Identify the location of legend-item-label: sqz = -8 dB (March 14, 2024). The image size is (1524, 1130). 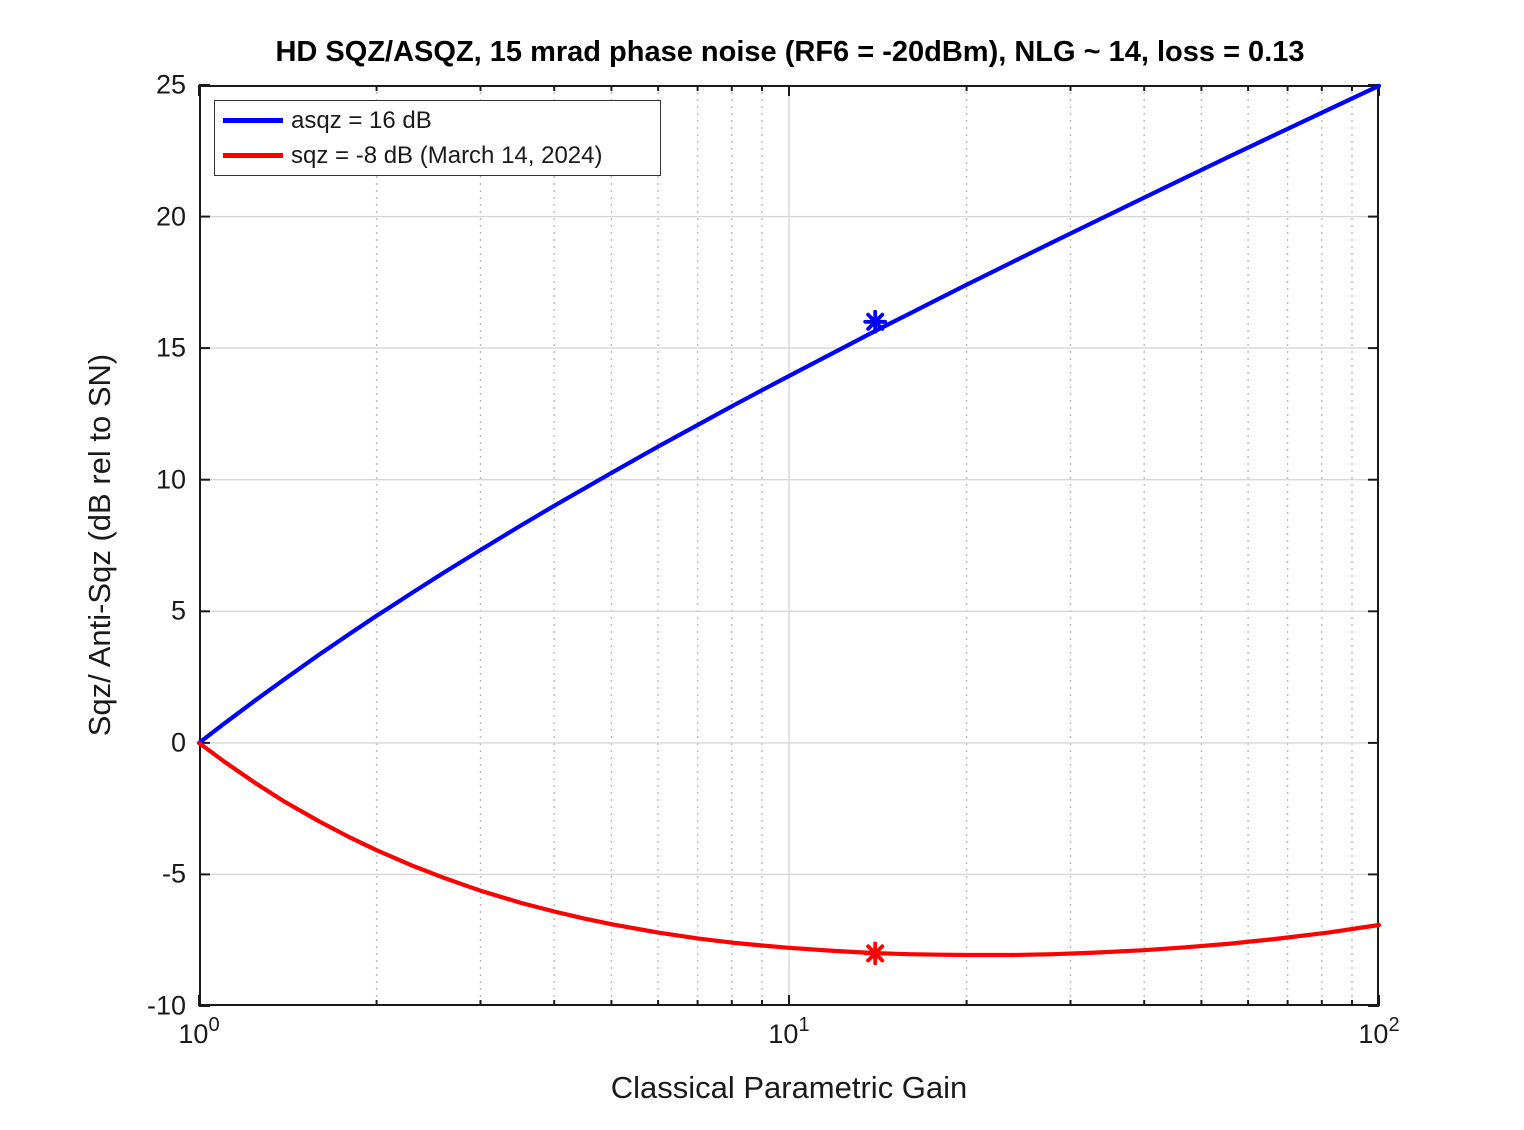
(447, 155).